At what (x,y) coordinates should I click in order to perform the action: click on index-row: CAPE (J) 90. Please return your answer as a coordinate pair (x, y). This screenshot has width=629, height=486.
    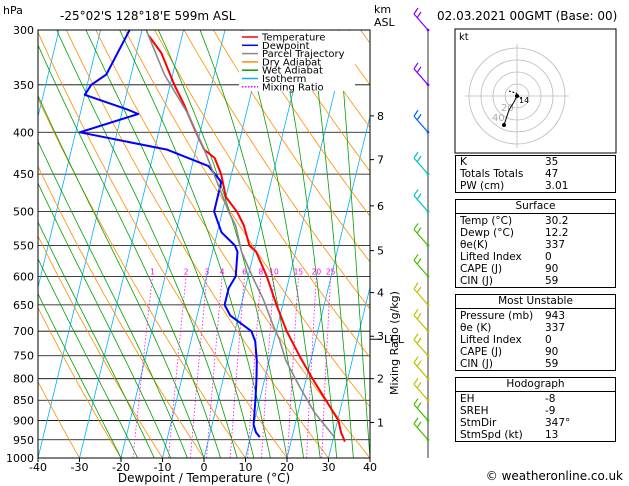
    Looking at the image, I should click on (535, 352).